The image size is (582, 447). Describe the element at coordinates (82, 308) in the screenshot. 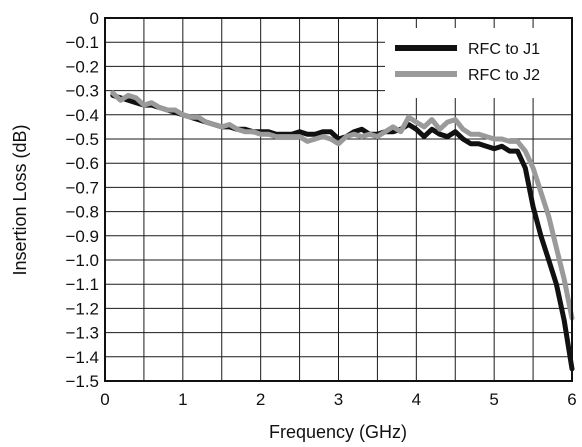

I see `y-tick-label: −1.2` at that location.